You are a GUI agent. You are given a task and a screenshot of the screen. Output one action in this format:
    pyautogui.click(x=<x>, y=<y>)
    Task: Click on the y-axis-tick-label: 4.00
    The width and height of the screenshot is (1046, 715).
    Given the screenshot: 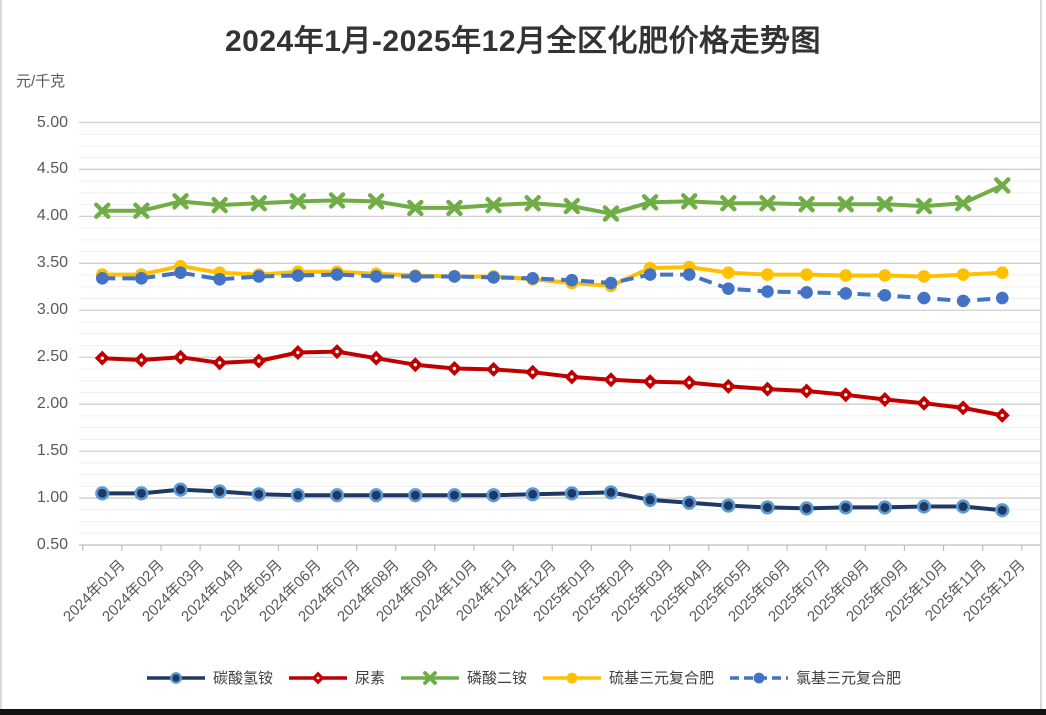 What is the action you would take?
    pyautogui.click(x=52, y=216)
    